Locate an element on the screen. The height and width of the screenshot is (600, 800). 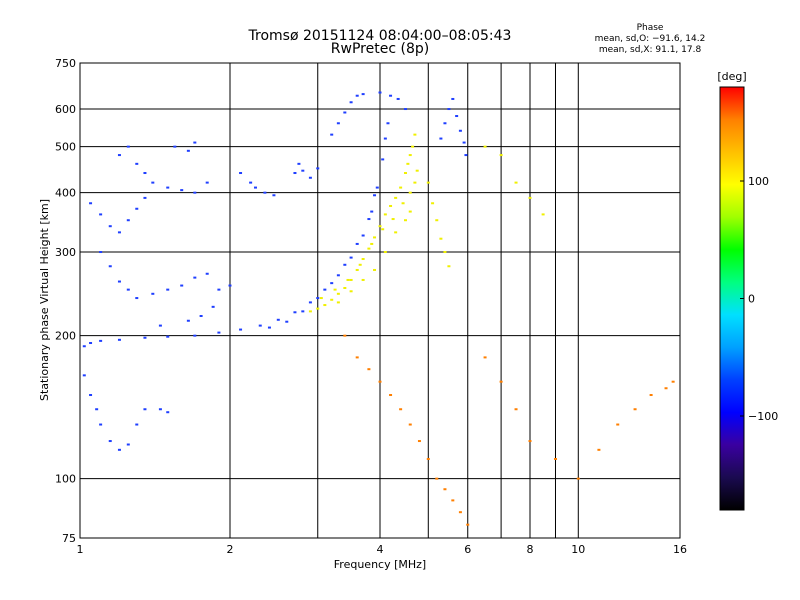
x-tick-label: 2 is located at coordinates (230, 549).